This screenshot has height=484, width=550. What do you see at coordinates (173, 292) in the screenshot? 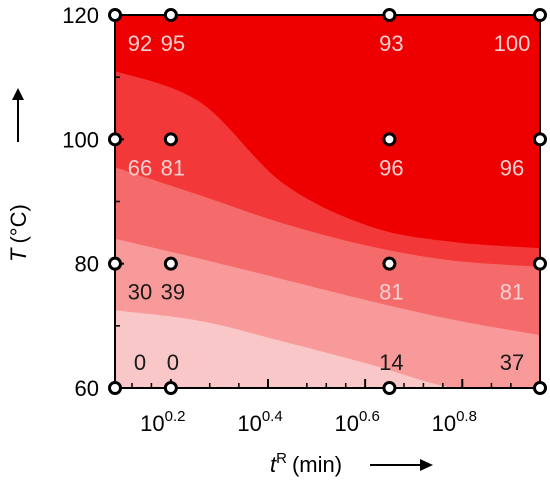
I see `data-label: 39` at bounding box center [173, 292].